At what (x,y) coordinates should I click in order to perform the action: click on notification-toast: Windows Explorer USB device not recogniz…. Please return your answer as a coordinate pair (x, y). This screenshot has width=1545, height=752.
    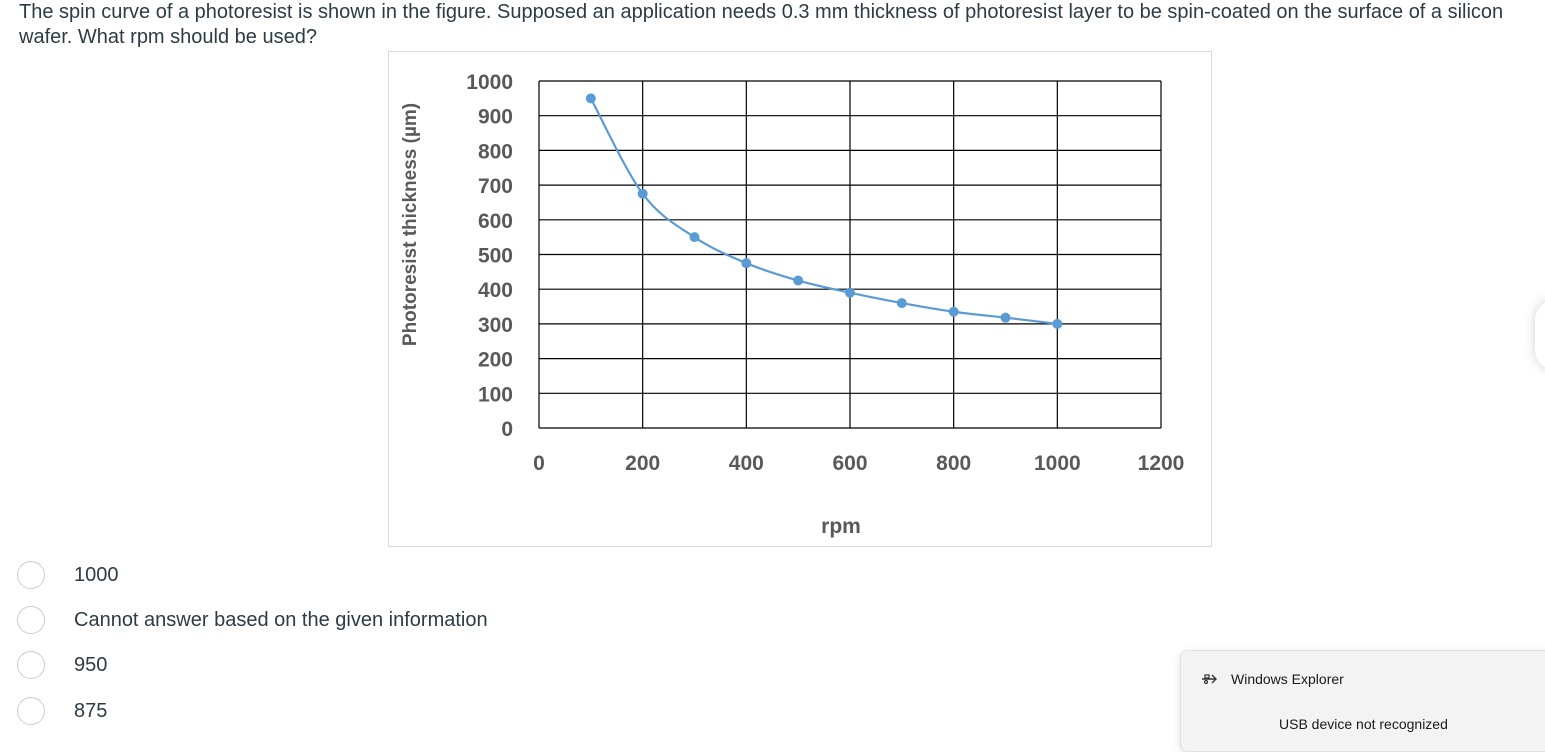
    Looking at the image, I should click on (1362, 701).